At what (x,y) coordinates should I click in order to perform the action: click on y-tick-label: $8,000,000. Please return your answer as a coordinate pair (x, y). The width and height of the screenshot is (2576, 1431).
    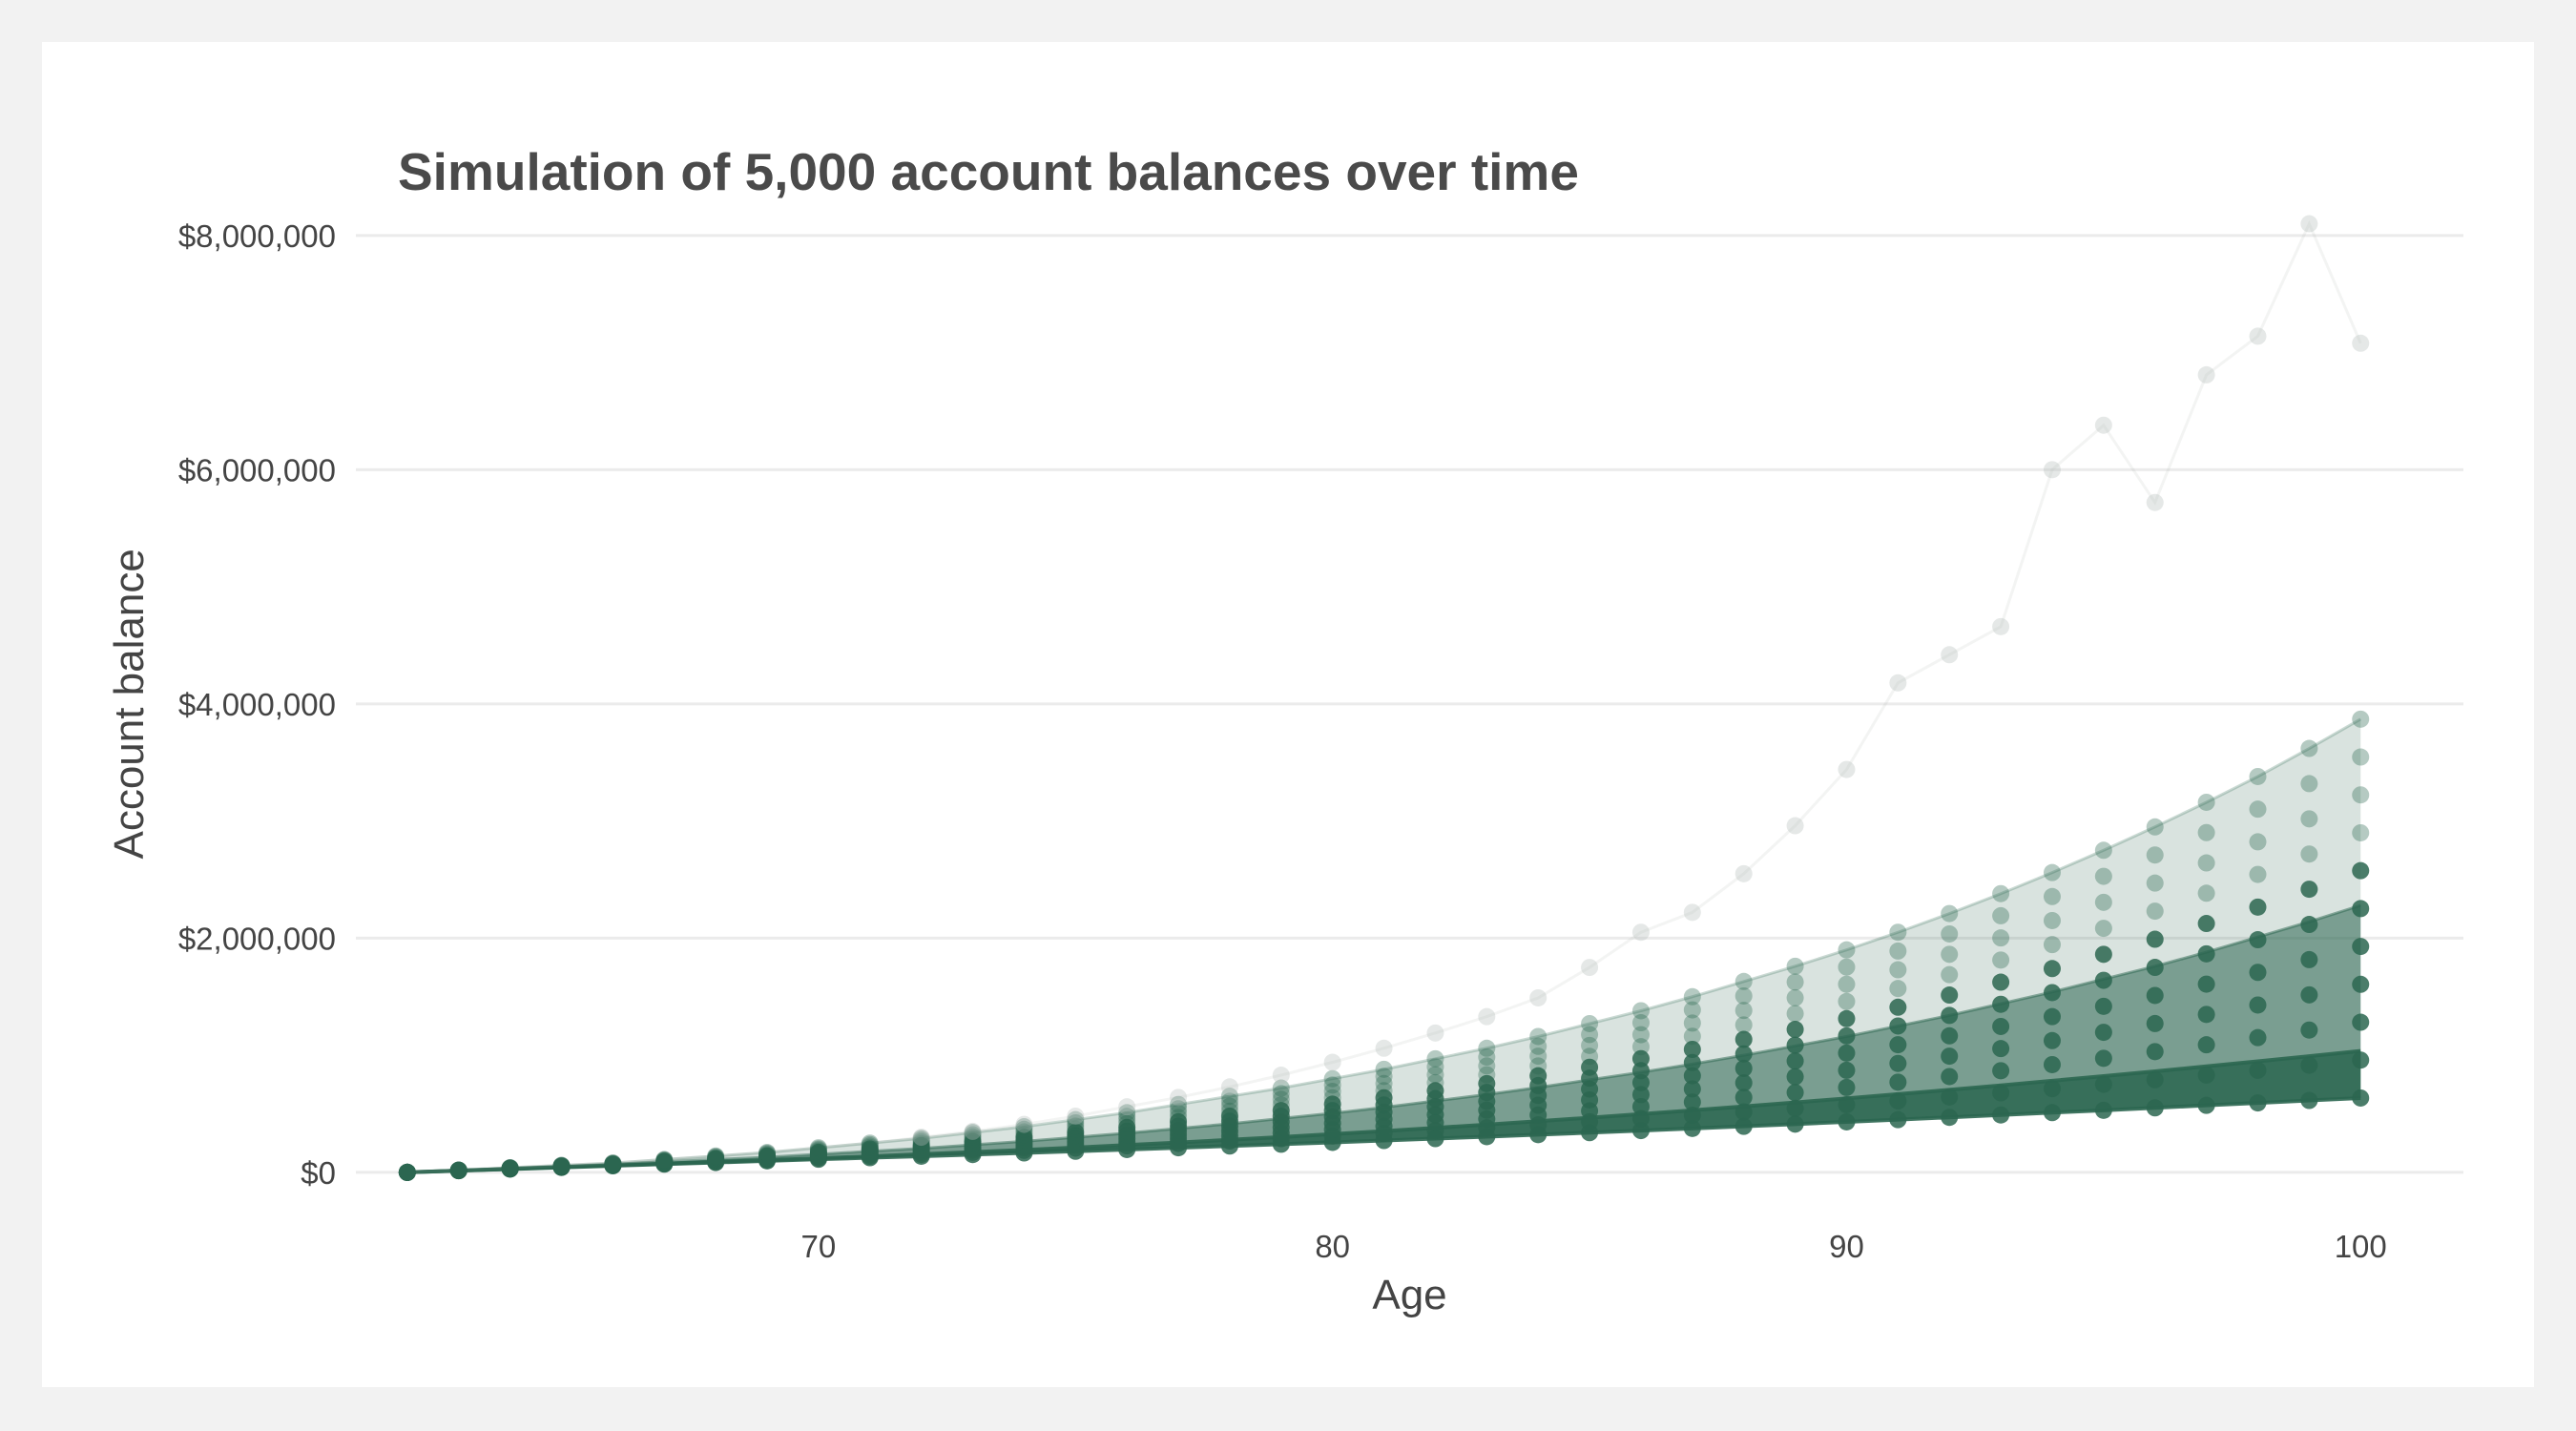
    Looking at the image, I should click on (257, 236).